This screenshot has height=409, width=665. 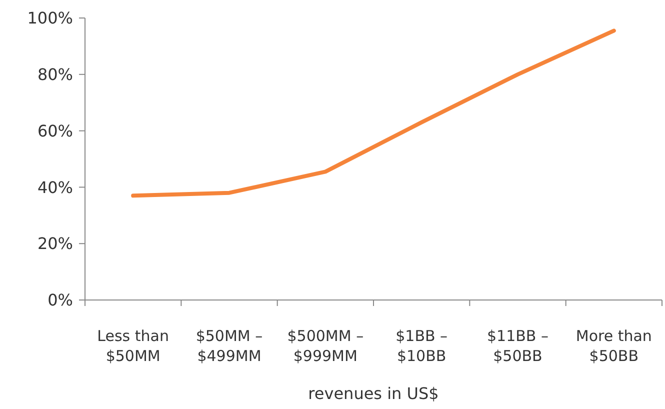 I want to click on x-axis-title: revenues in US$, so click(x=373, y=393).